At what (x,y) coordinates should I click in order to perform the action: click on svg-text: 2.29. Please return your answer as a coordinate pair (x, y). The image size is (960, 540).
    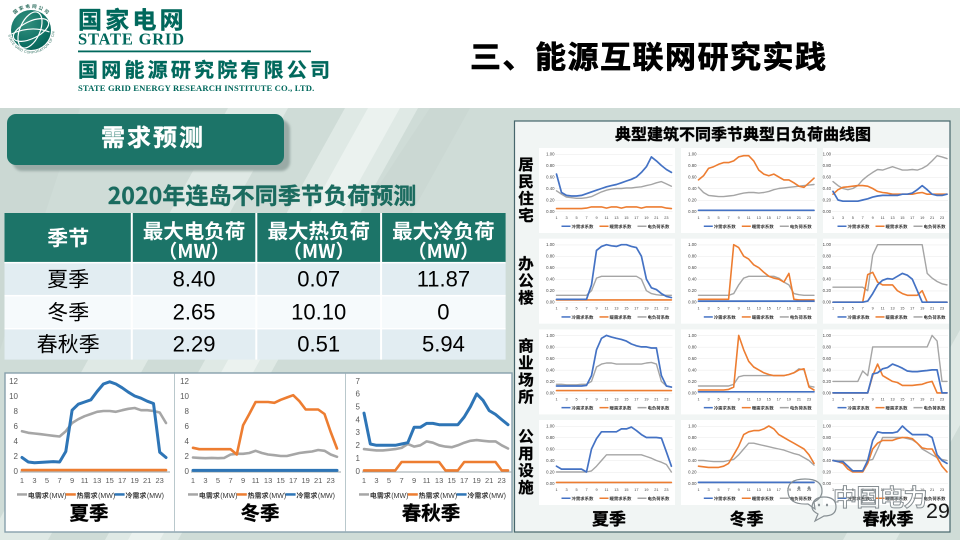
    Looking at the image, I should click on (194, 344).